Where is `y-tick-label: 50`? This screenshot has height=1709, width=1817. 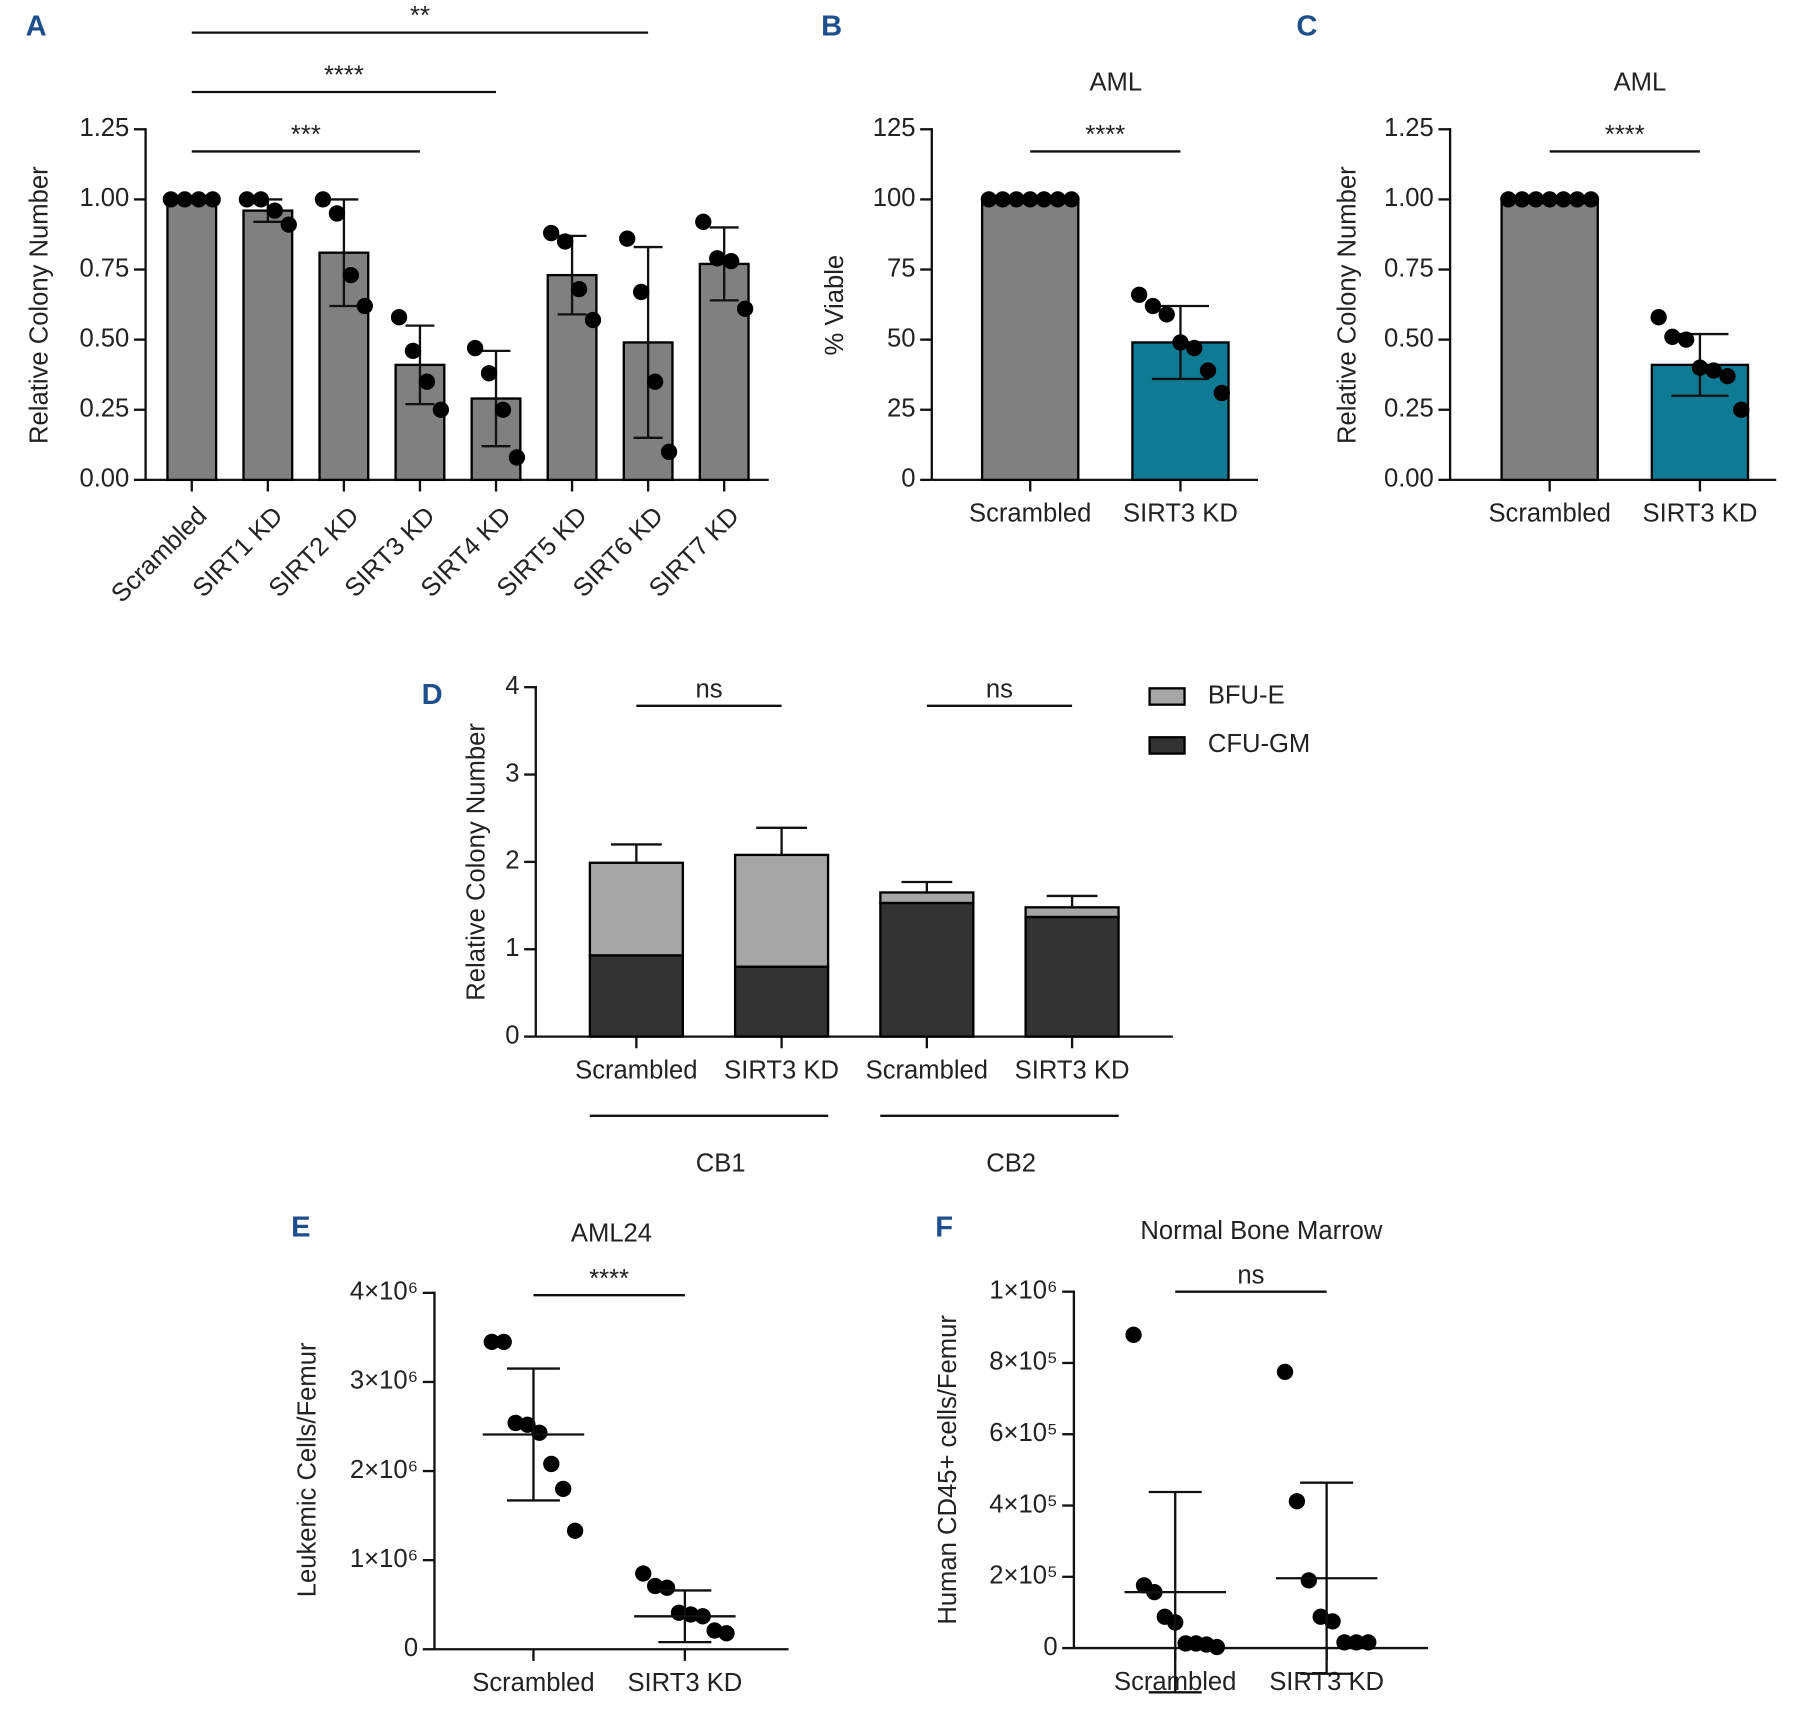
y-tick-label: 50 is located at coordinates (901, 338).